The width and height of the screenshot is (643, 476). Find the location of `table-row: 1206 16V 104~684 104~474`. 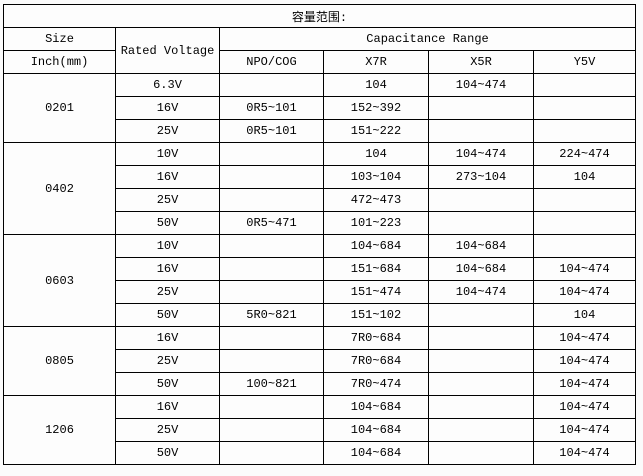

table-row: 1206 16V 104~684 104~474 is located at coordinates (320, 430).